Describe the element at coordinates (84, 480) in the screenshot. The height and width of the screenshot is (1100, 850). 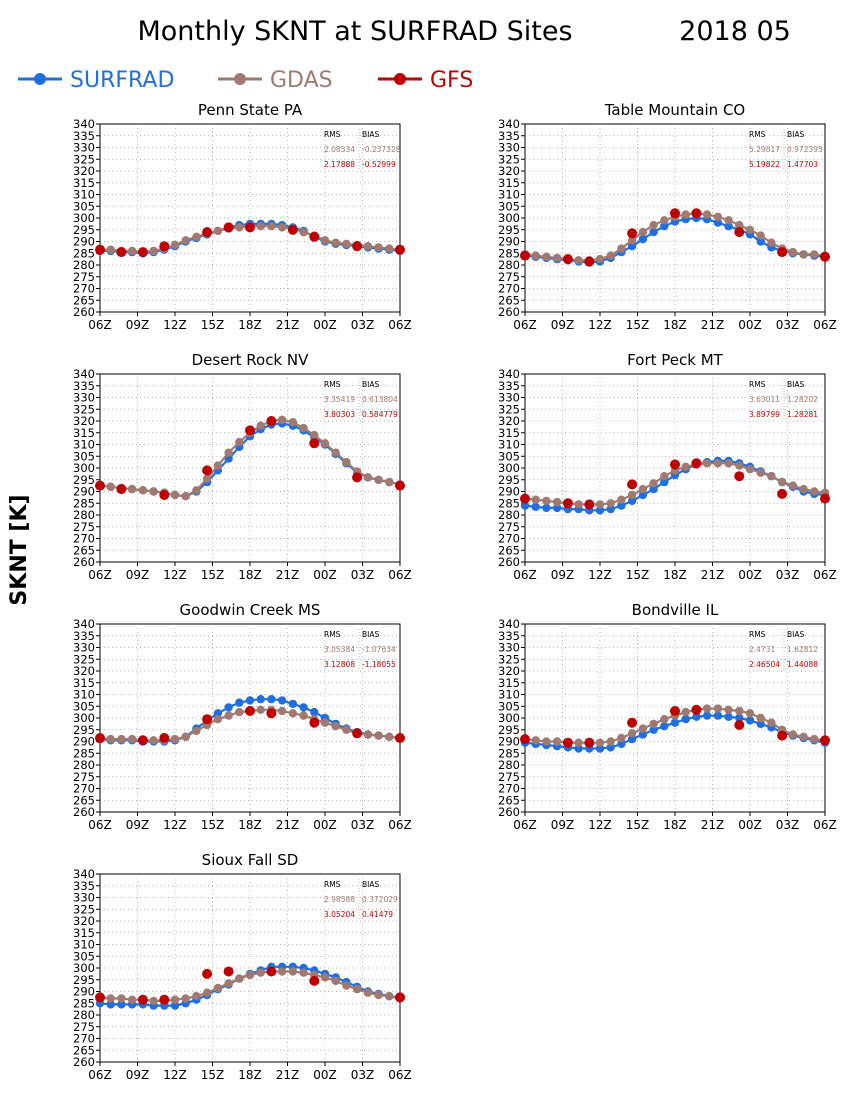
I see `y-tick-label: 295` at that location.